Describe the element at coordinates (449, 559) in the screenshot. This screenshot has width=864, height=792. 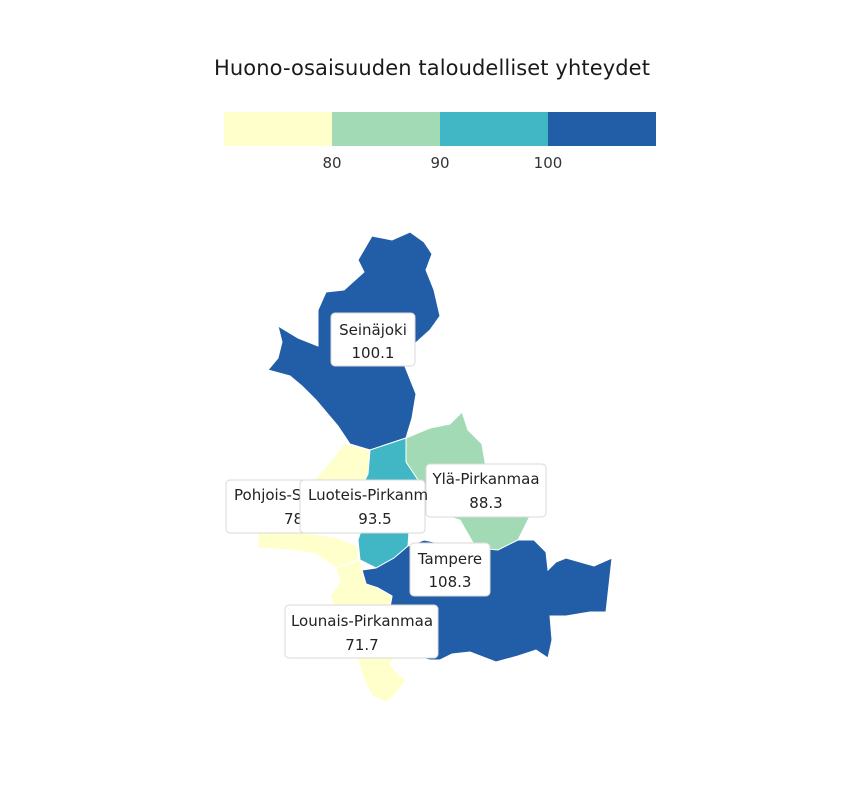
I see `label-tampere-name: Tampere` at that location.